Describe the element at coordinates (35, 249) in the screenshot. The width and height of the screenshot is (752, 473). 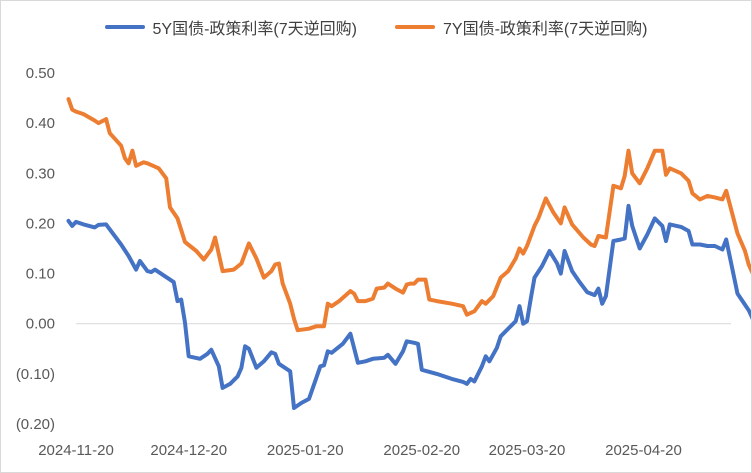
I see `y-axis: 0.50 0.40 0.30 0.20 0.10 0.00 (0.10) (0.20)` at that location.